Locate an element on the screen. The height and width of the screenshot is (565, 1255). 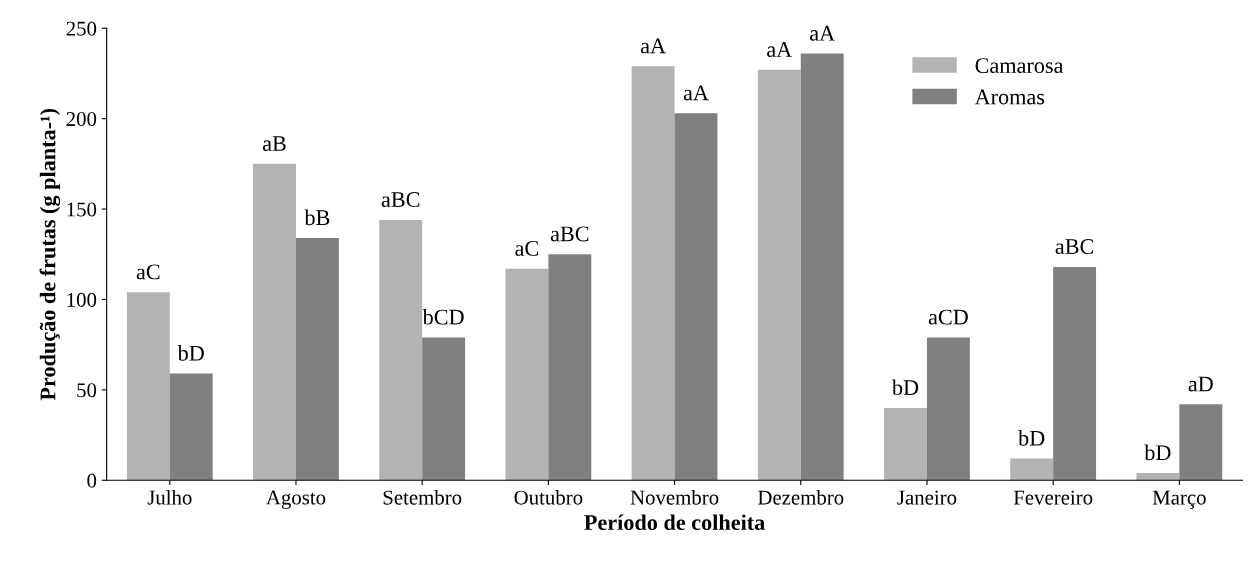
y-tick-label: 200 is located at coordinates (81, 119).